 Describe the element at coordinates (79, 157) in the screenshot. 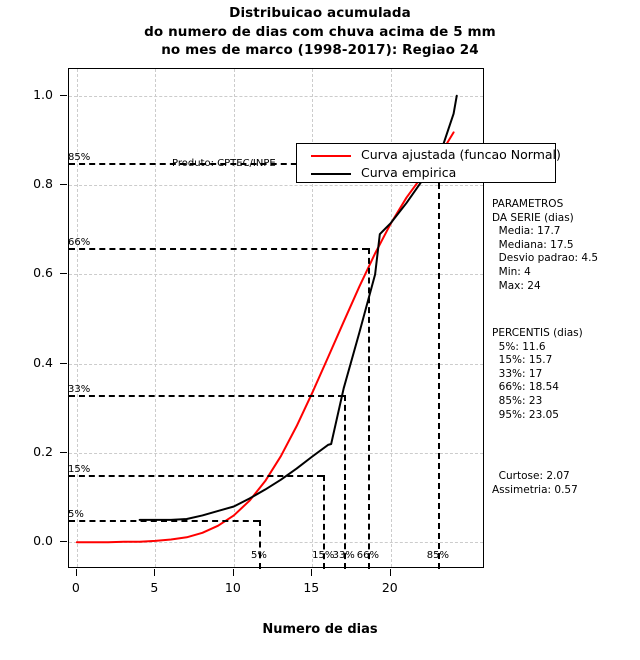

I see `percentile-y-label: 85%` at that location.